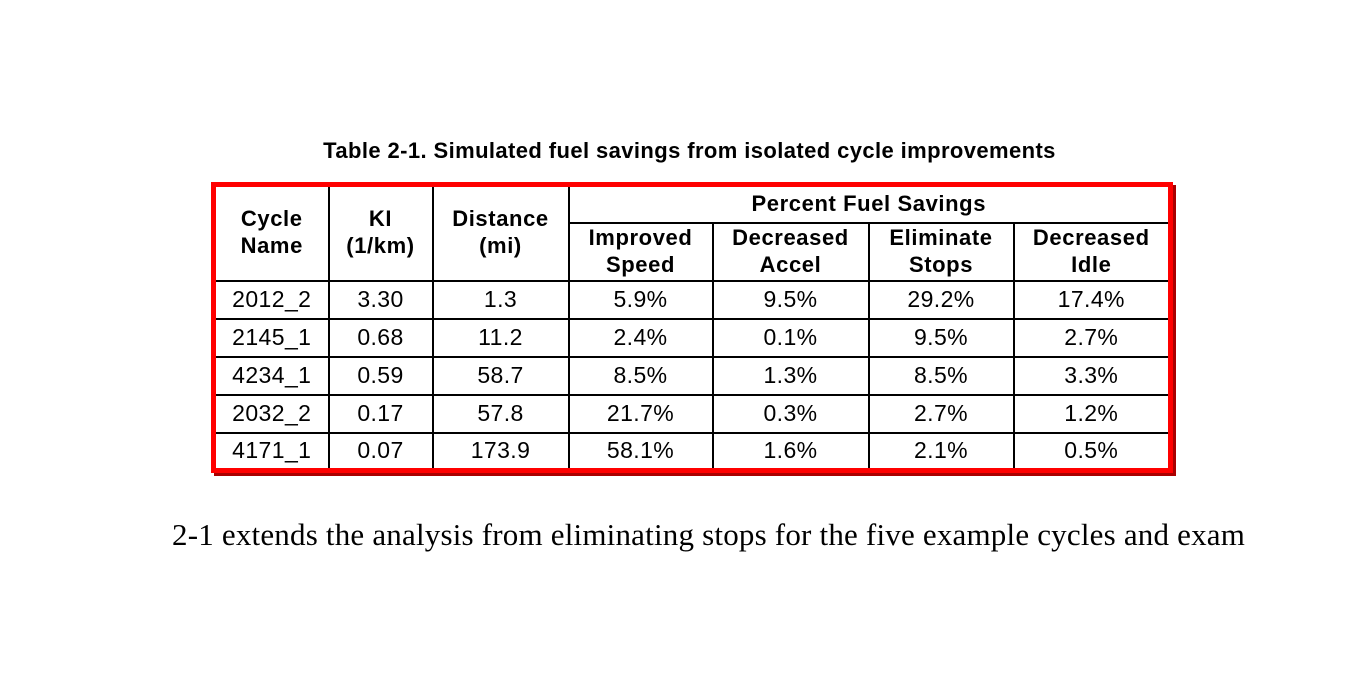 This screenshot has height=674, width=1366. Describe the element at coordinates (1092, 413) in the screenshot. I see `cell-decreased-idle: 1.2%` at that location.